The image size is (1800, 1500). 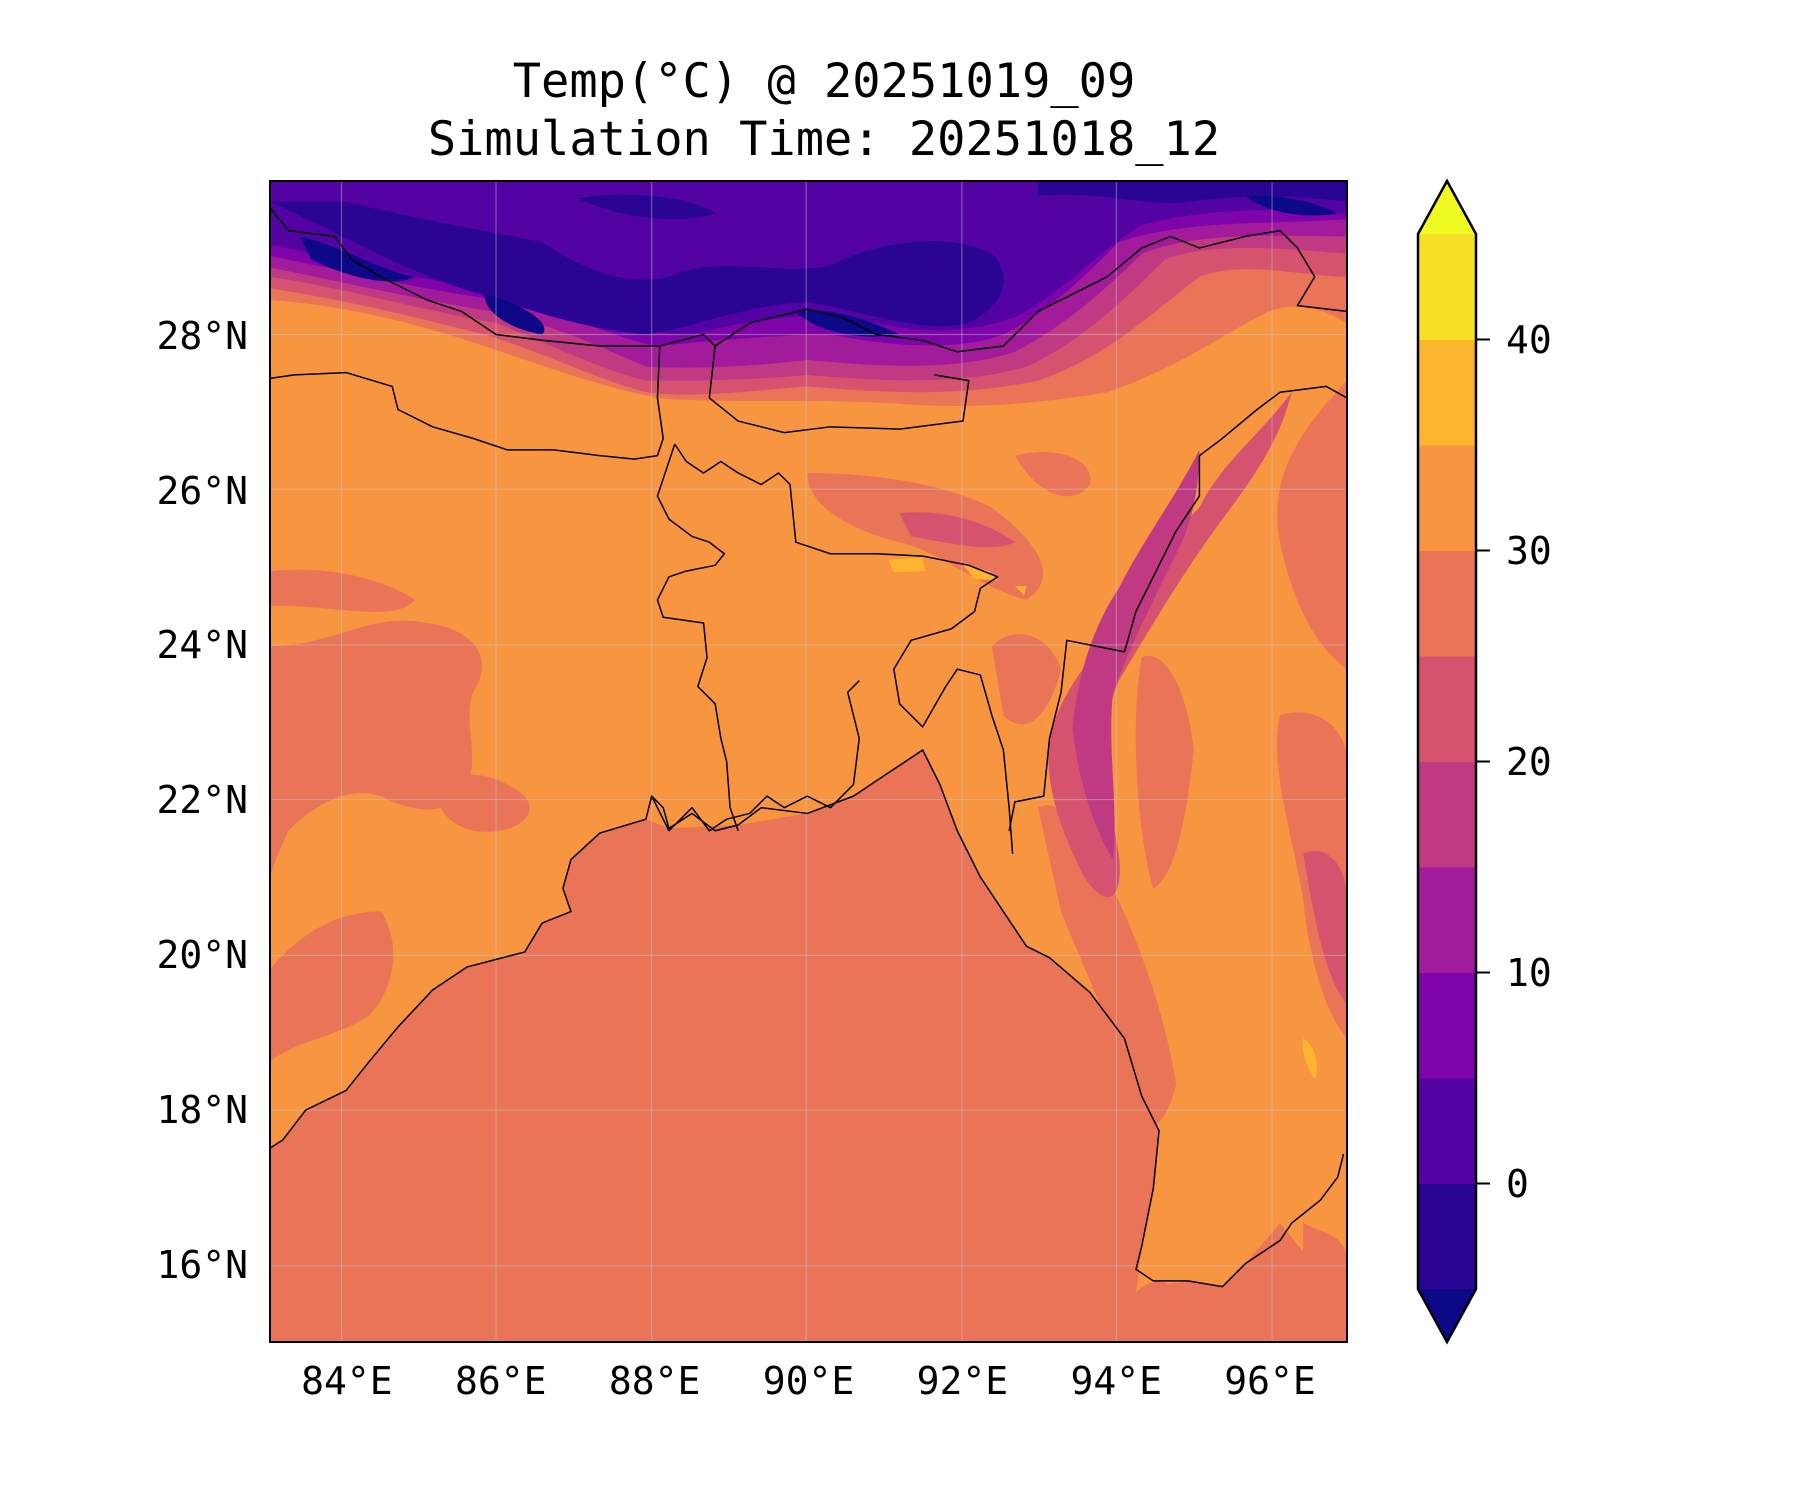 What do you see at coordinates (1517, 1183) in the screenshot?
I see `colorbar-tick-label: 0` at bounding box center [1517, 1183].